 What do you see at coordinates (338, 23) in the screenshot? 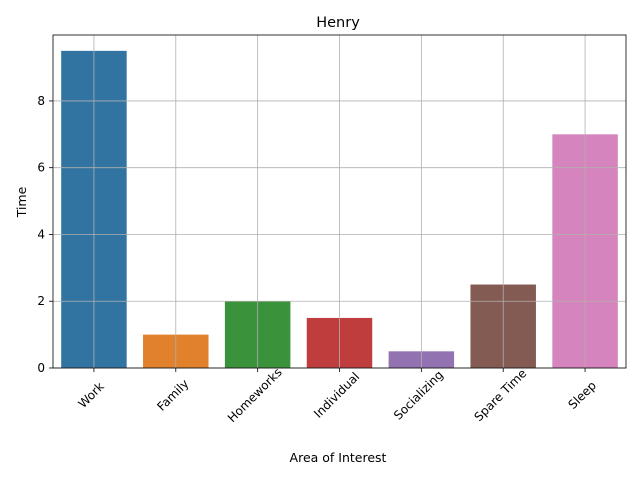
I see `chart-title: Henry` at bounding box center [338, 23].